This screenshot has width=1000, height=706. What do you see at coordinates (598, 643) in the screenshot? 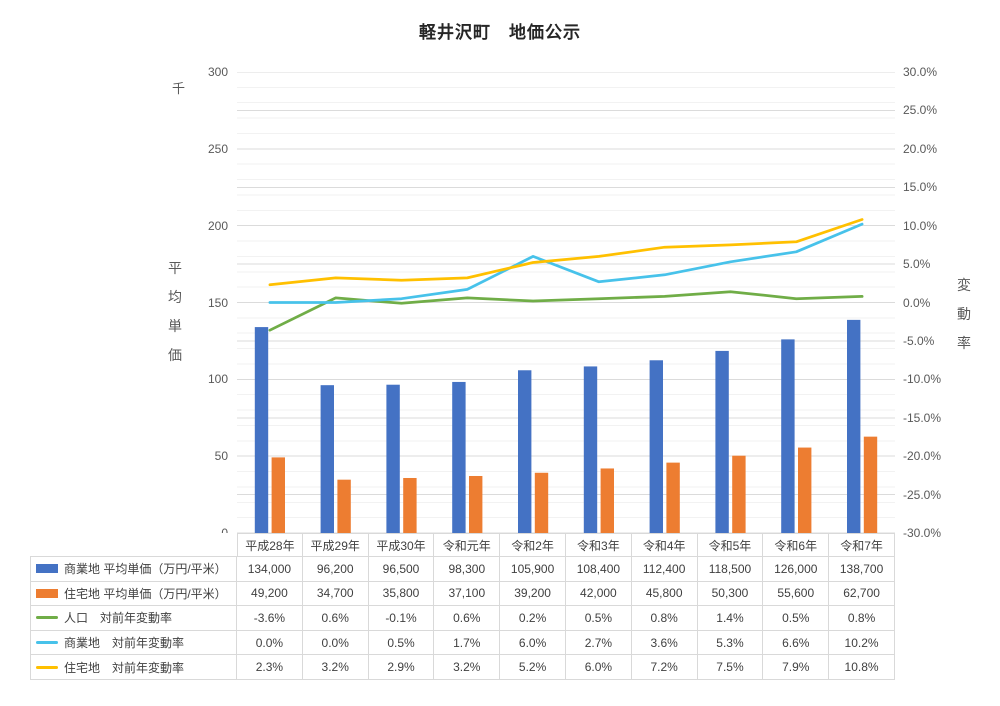
I see `table-value-cell: 2.7%` at bounding box center [598, 643].